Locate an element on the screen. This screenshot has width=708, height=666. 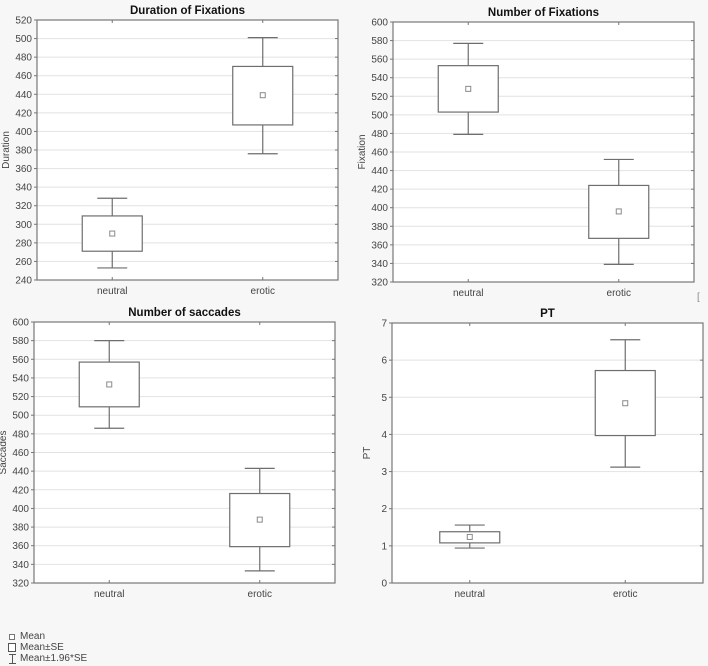
box-icon is located at coordinates (12, 647).